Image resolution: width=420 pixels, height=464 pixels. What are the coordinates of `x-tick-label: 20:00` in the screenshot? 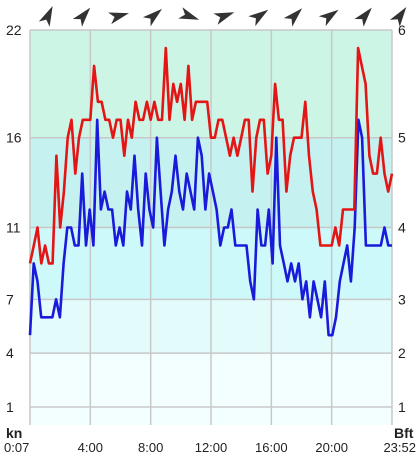 It's located at (331, 447).